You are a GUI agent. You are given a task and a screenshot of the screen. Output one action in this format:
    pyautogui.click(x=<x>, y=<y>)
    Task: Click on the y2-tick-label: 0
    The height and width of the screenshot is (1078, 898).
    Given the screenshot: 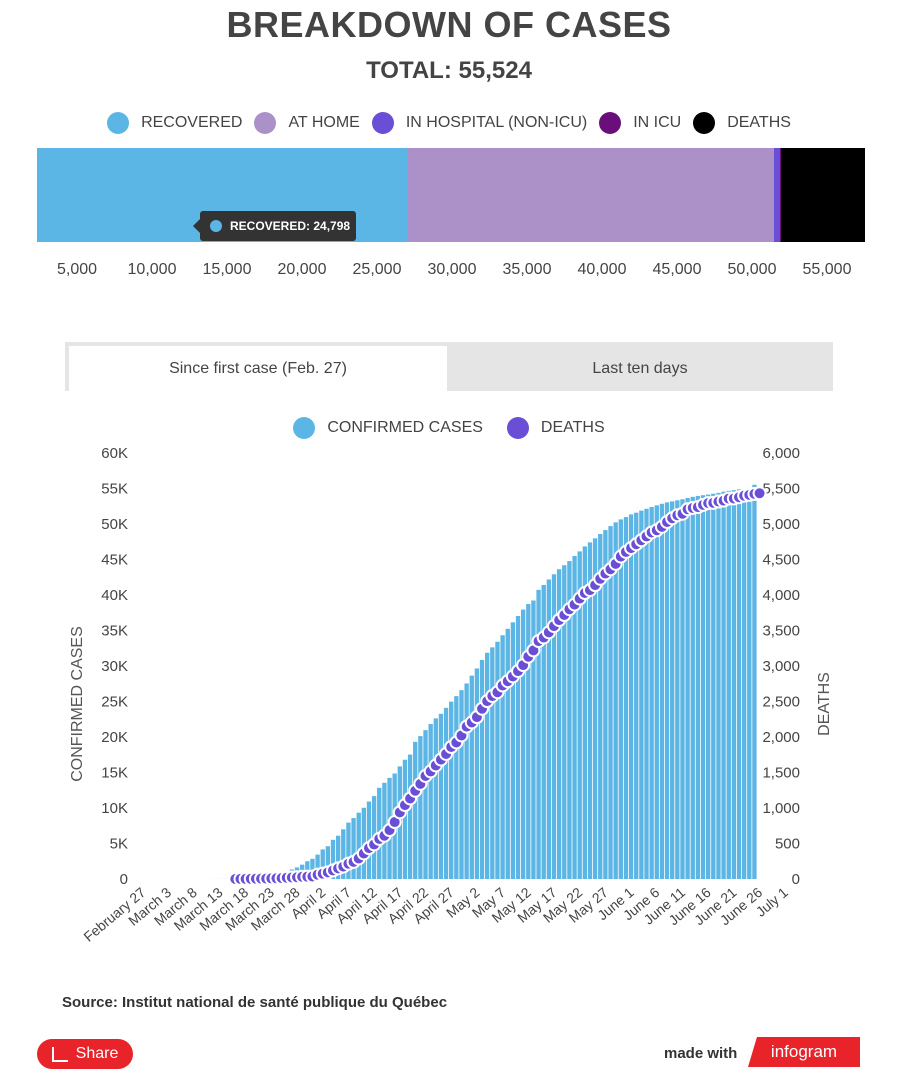 What is the action you would take?
    pyautogui.click(x=796, y=879)
    